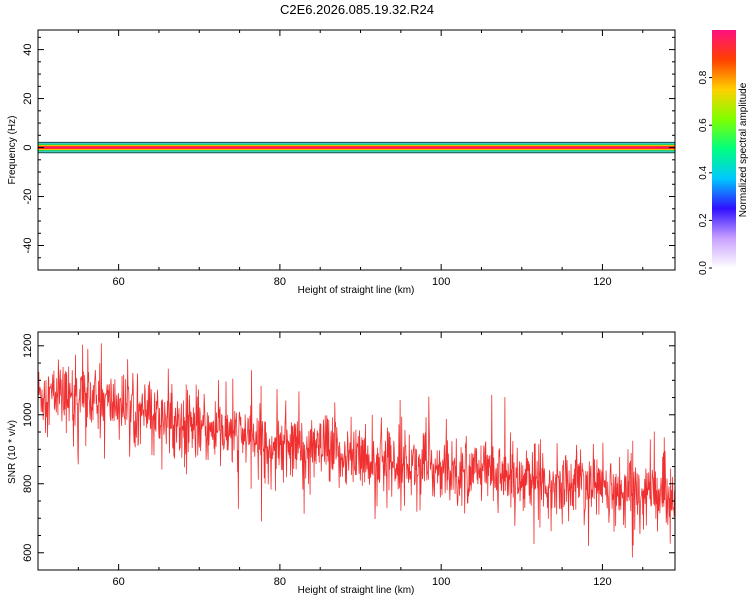 Image resolution: width=750 pixels, height=600 pixels. Describe the element at coordinates (12, 452) in the screenshot. I see `snr-y-label: SNR (10 * v/v)` at that location.